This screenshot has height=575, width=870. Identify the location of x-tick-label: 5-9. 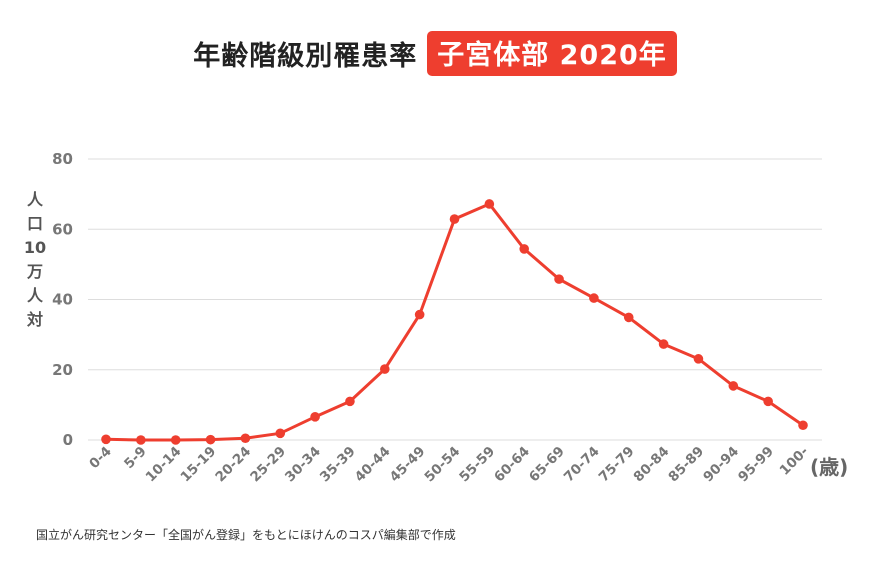
(135, 458).